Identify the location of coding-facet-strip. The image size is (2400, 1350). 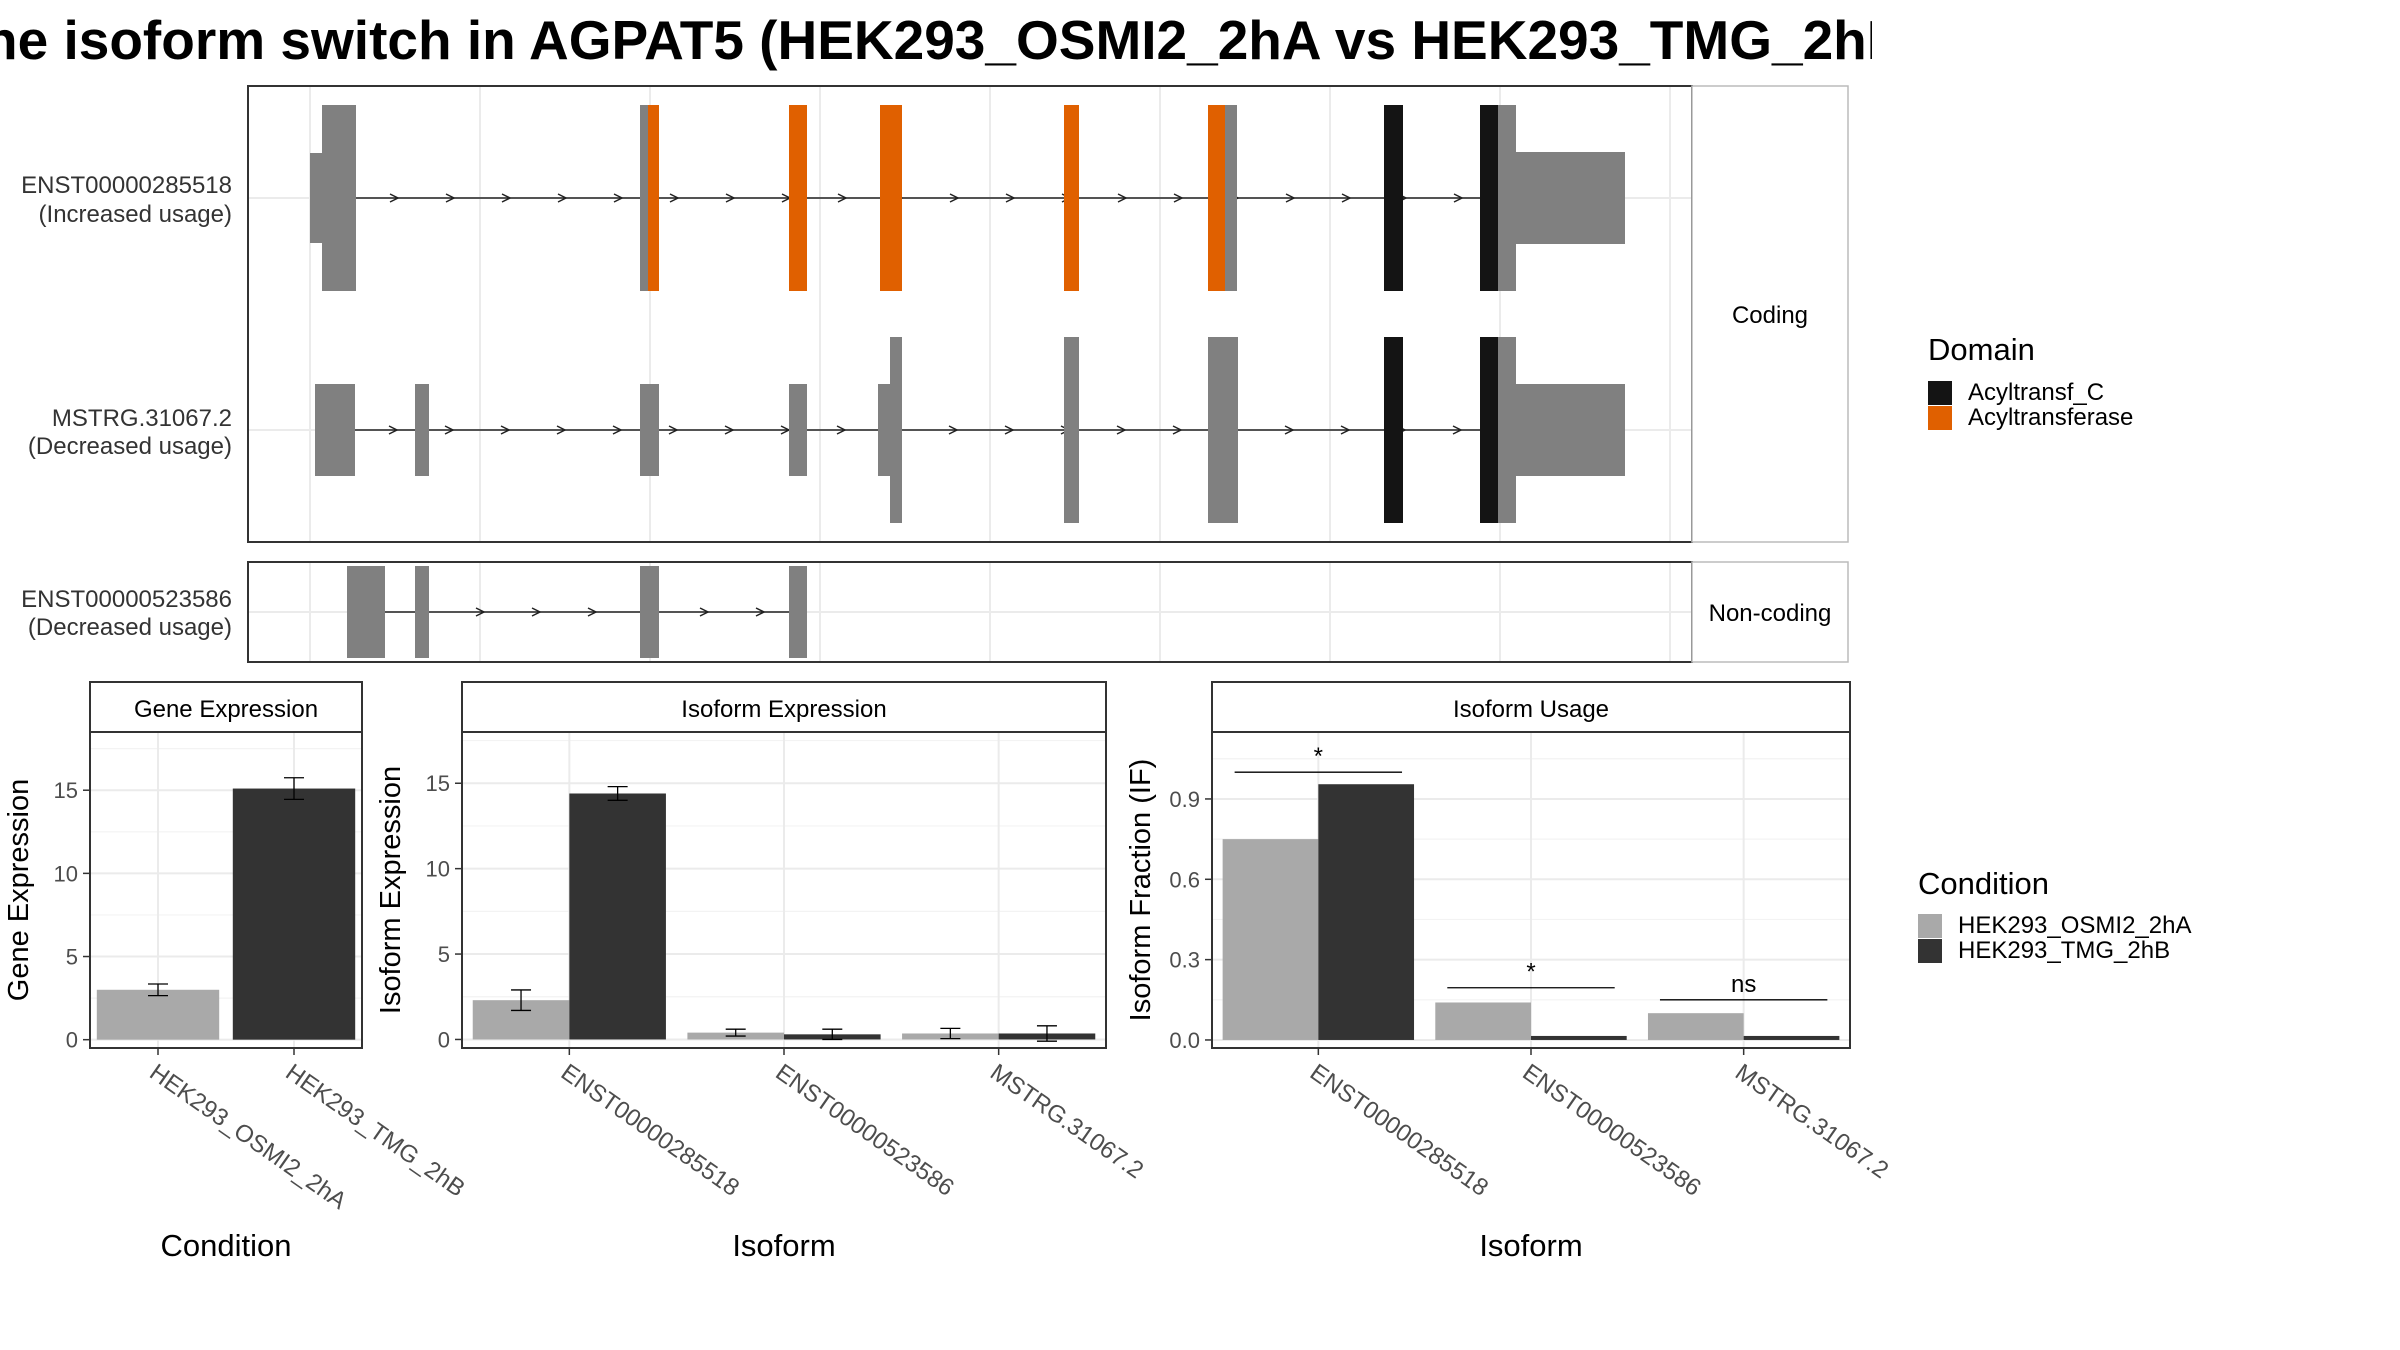
(1770, 314).